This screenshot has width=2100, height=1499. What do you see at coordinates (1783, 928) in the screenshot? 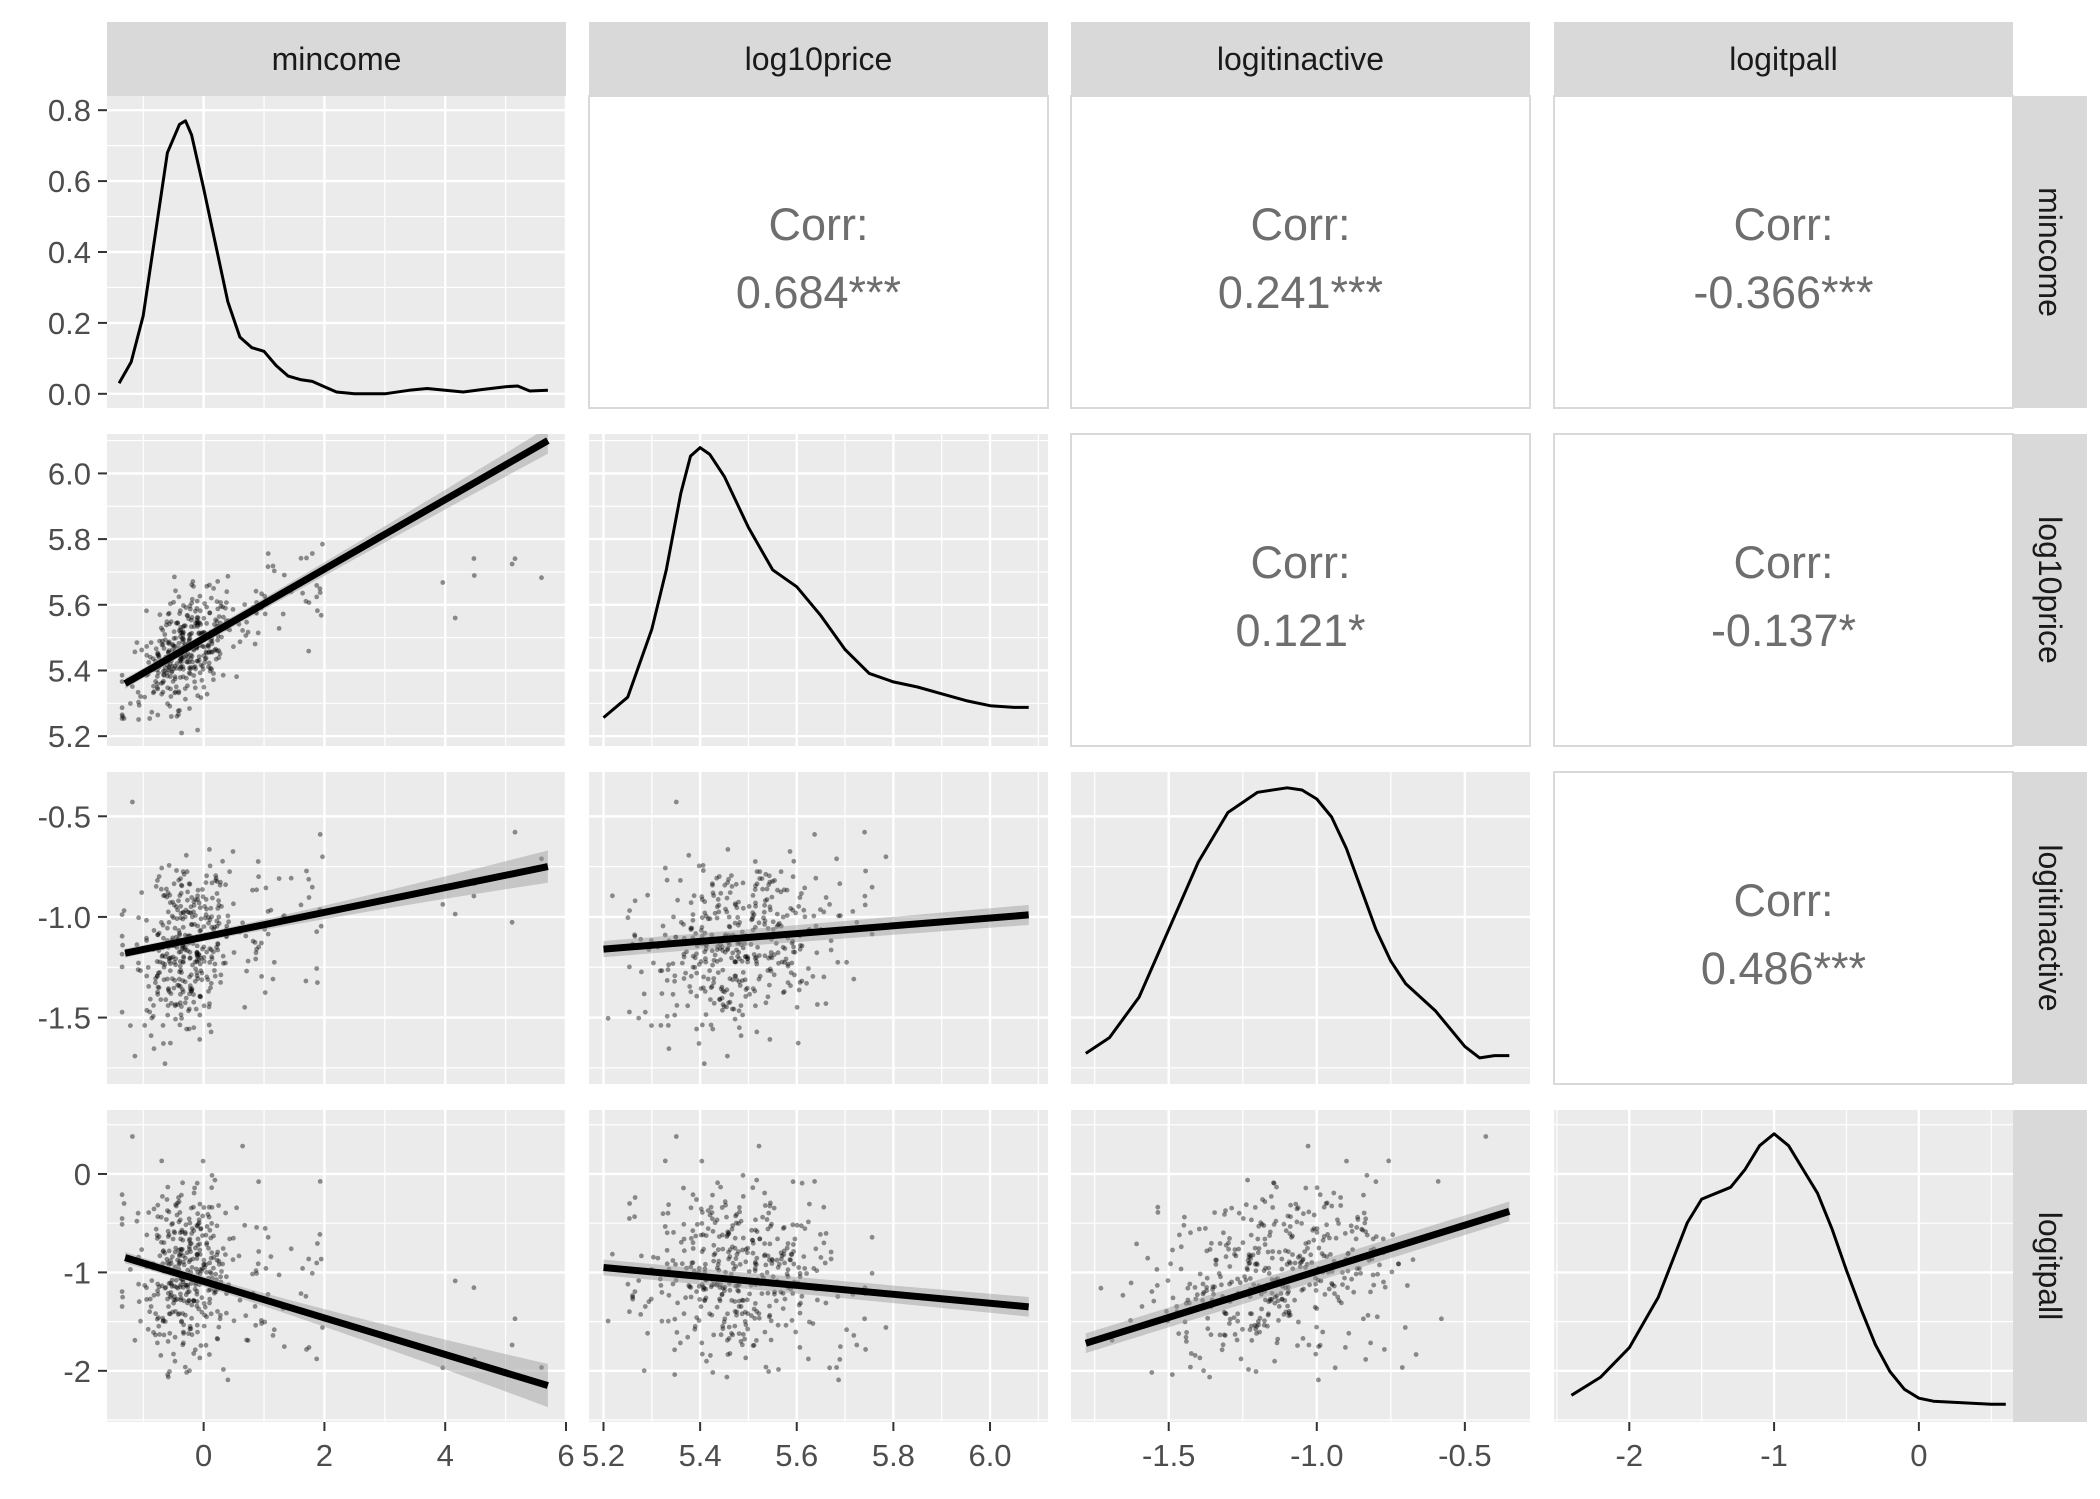
I see `panel-2-3-corr` at bounding box center [1783, 928].